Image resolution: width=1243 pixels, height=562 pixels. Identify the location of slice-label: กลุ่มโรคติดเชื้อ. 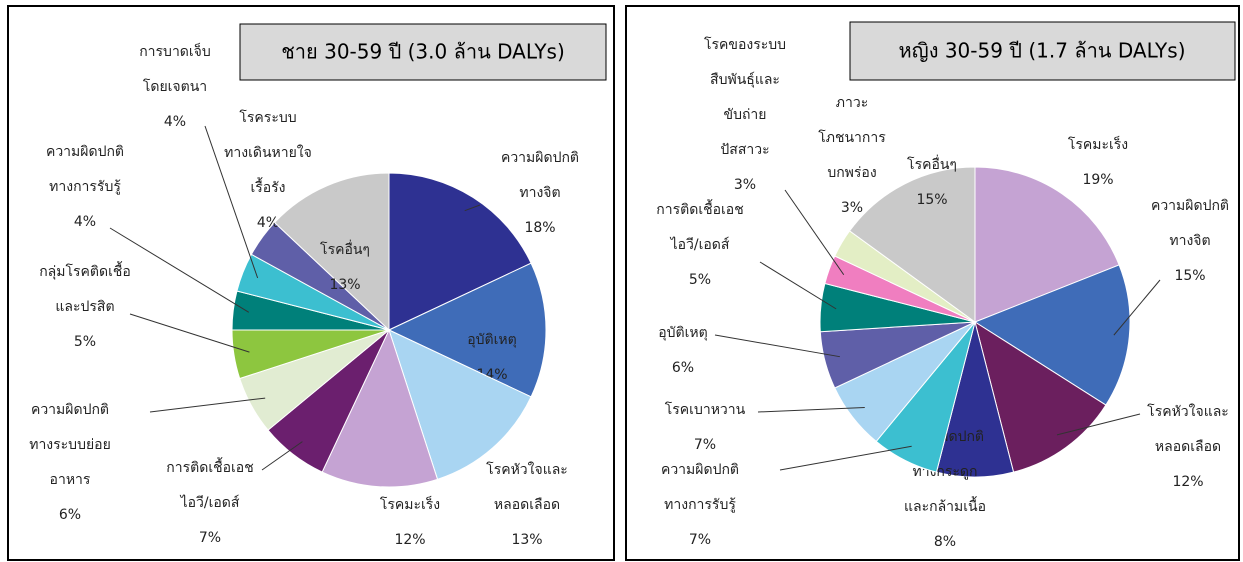
(85, 270).